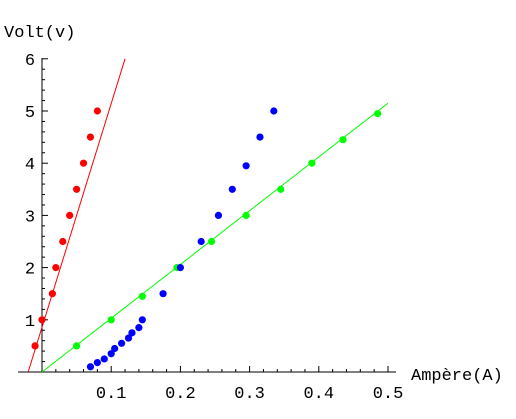 The width and height of the screenshot is (516, 419). I want to click on x-tick-label: 0.4, so click(318, 394).